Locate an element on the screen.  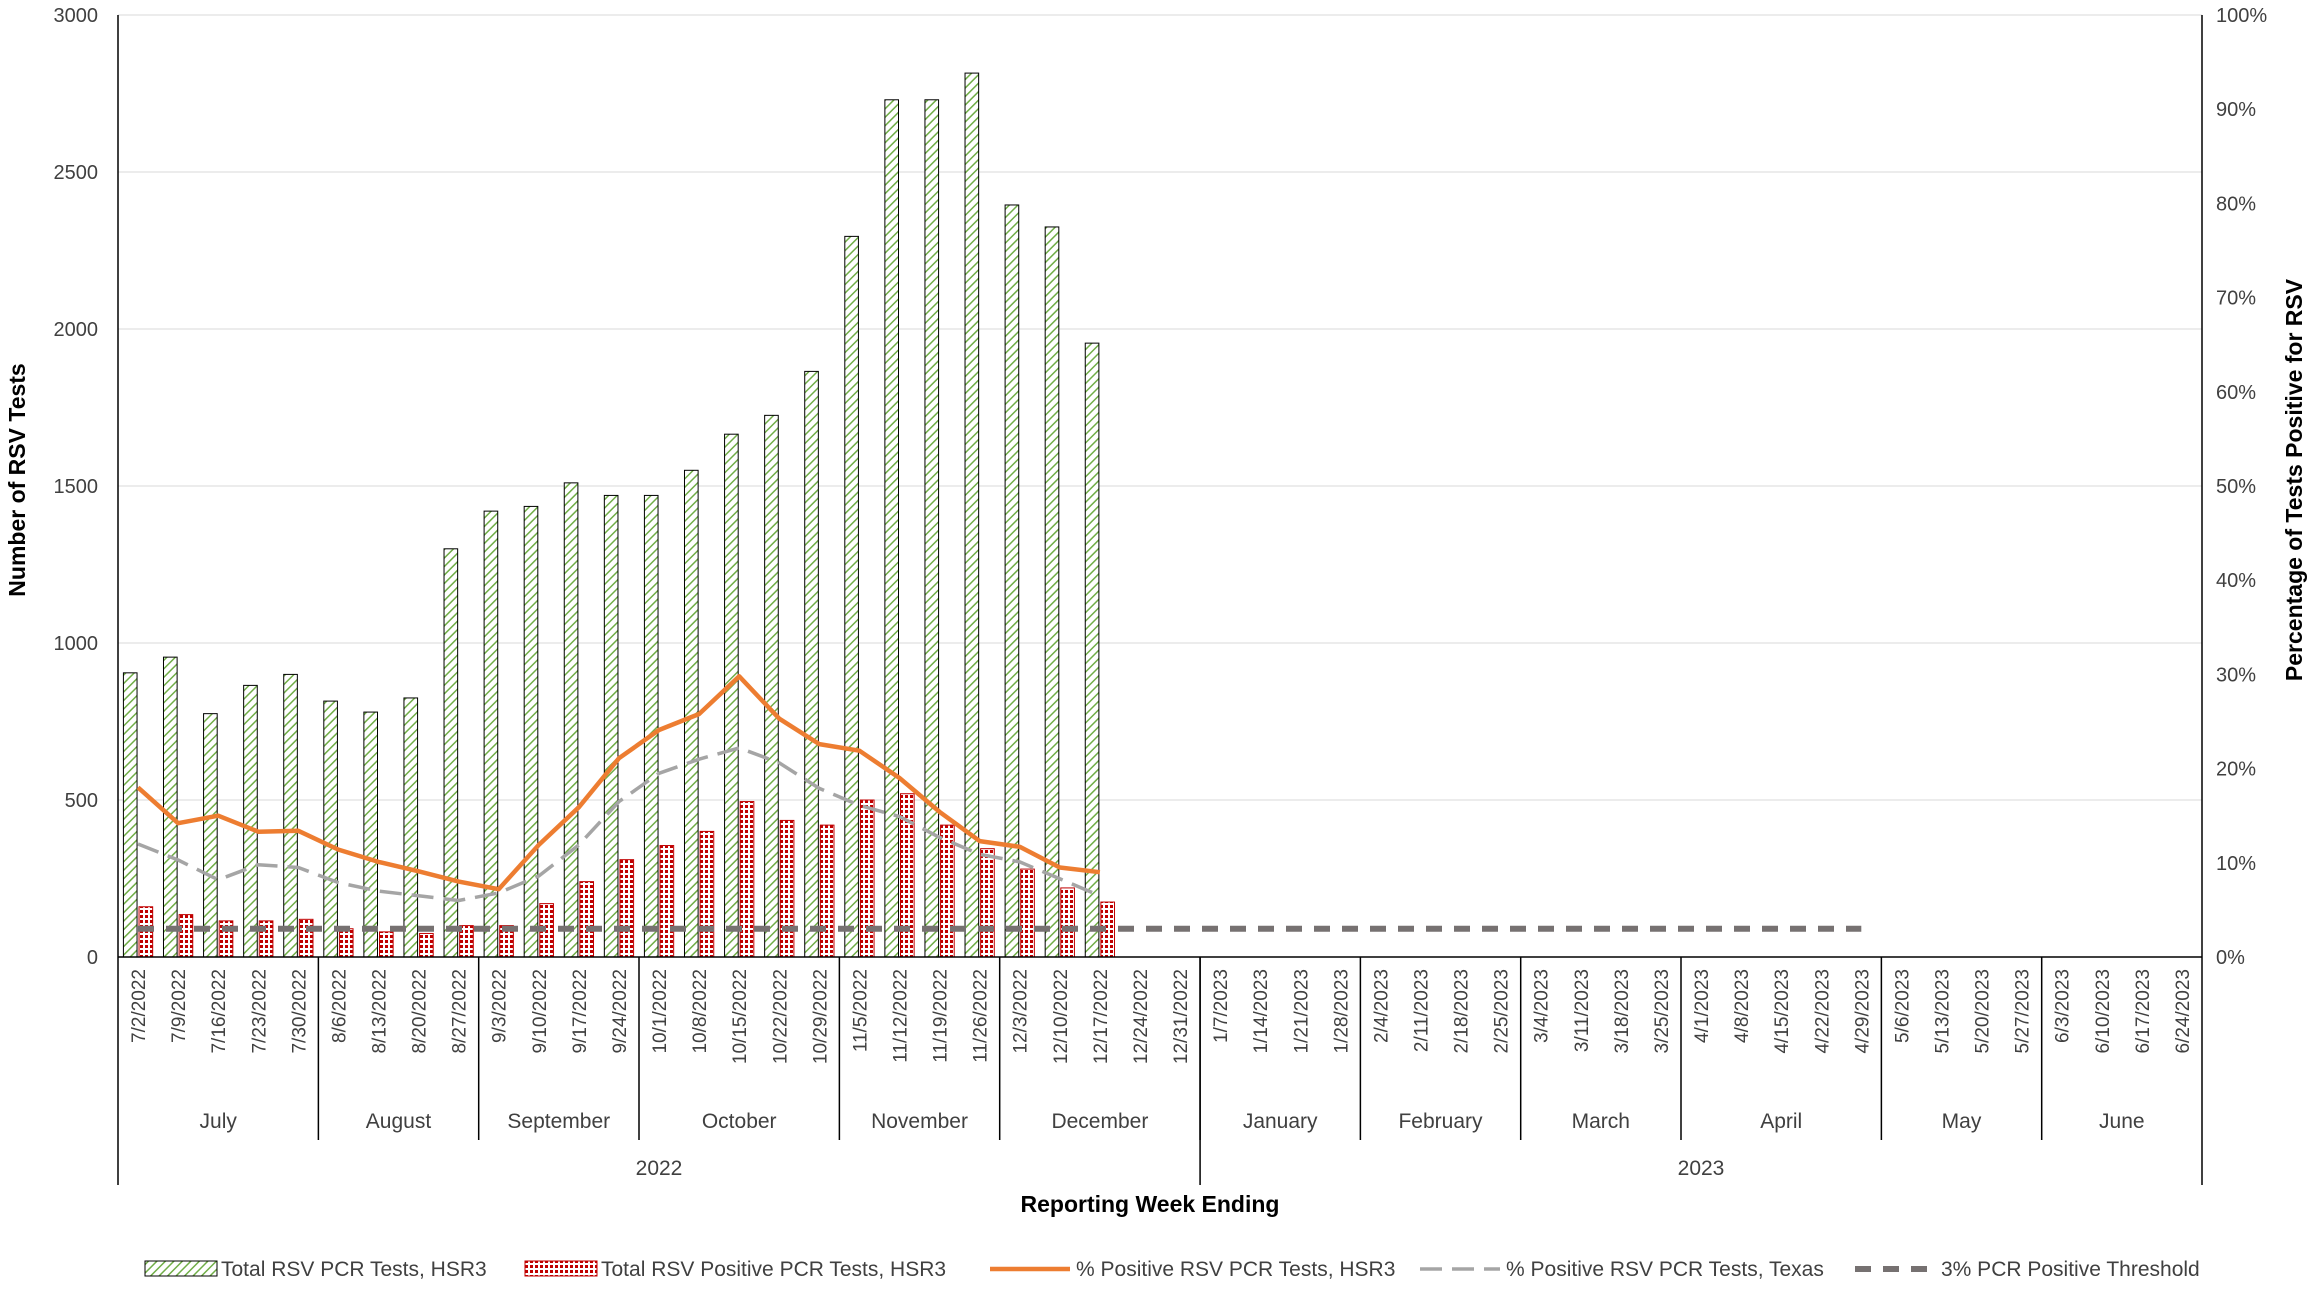
legend-total-tests-swatch is located at coordinates (181, 1268).